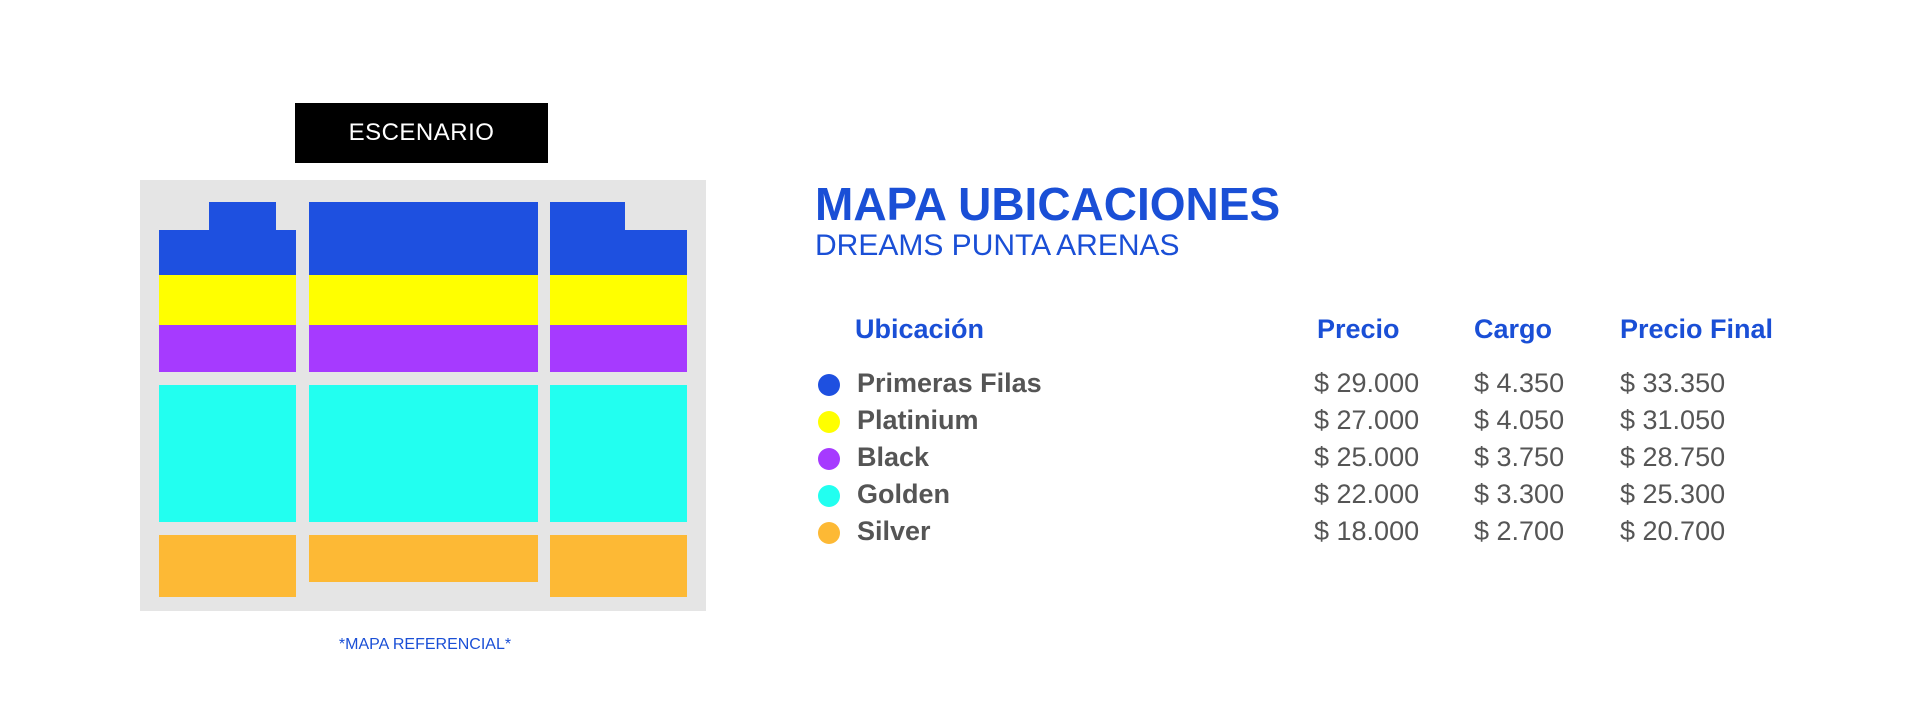 This screenshot has width=1920, height=720. I want to click on section-silver-center, so click(423, 558).